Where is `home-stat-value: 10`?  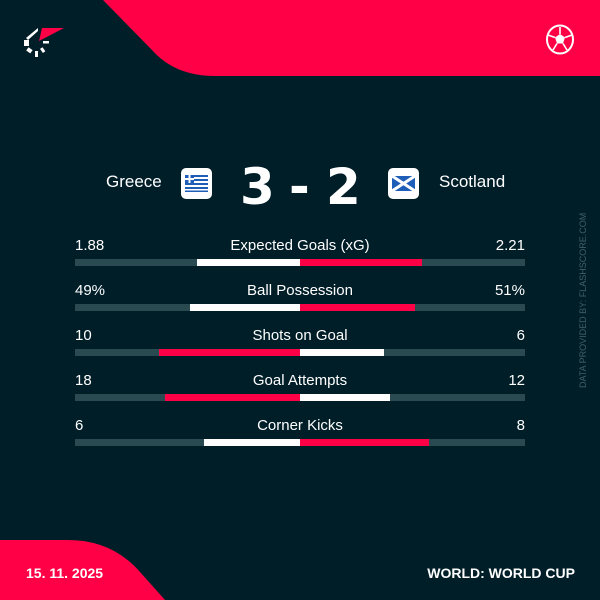 home-stat-value: 10 is located at coordinates (83, 335).